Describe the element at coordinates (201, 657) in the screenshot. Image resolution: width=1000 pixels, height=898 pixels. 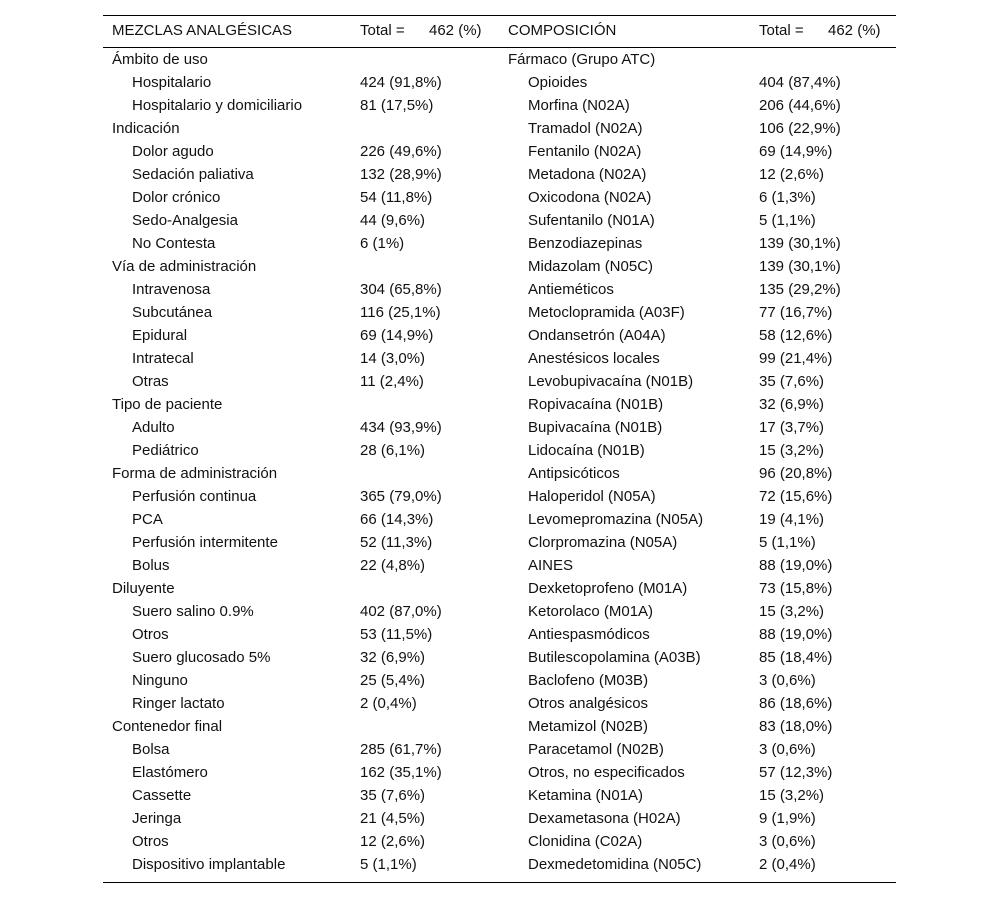
I see `row-label: Suero glucosado 5%` at that location.